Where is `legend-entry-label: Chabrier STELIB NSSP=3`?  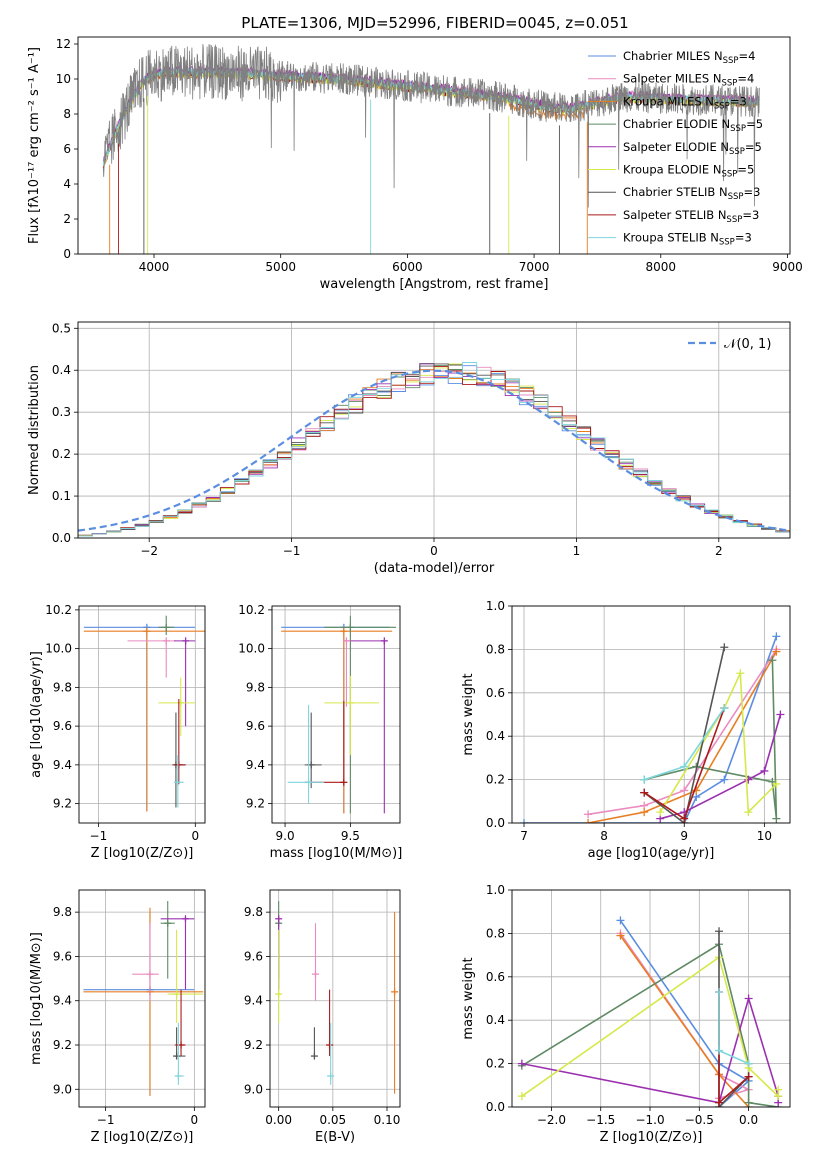
legend-entry-label: Chabrier STELIB NSSP=3 is located at coordinates (691, 193).